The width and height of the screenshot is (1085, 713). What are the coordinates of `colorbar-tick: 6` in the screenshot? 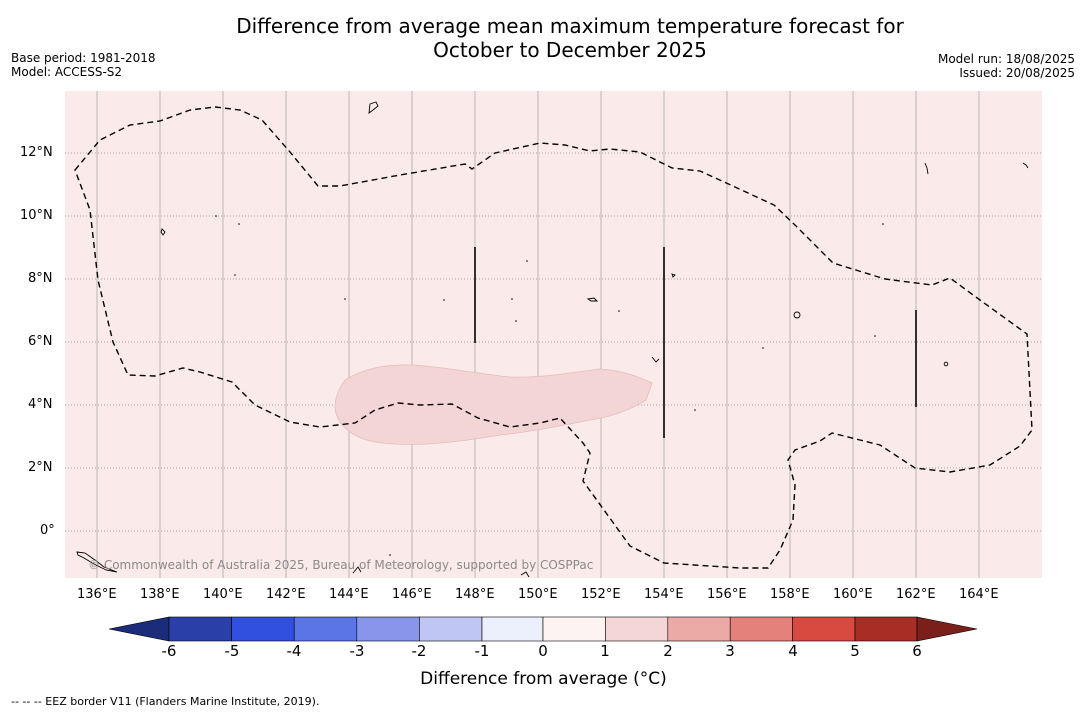 It's located at (917, 651).